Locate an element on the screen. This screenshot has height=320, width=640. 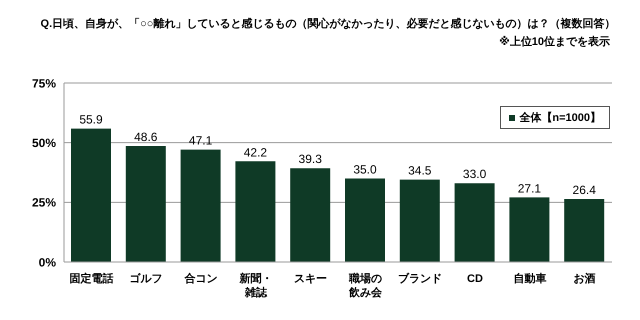
data-label: 47.1 is located at coordinates (200, 141).